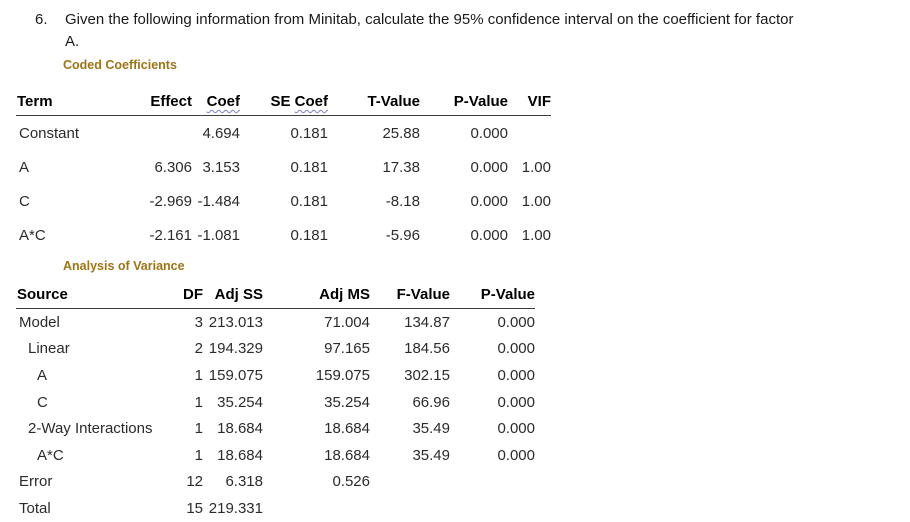  What do you see at coordinates (173, 167) in the screenshot?
I see `cell: 6.306` at bounding box center [173, 167].